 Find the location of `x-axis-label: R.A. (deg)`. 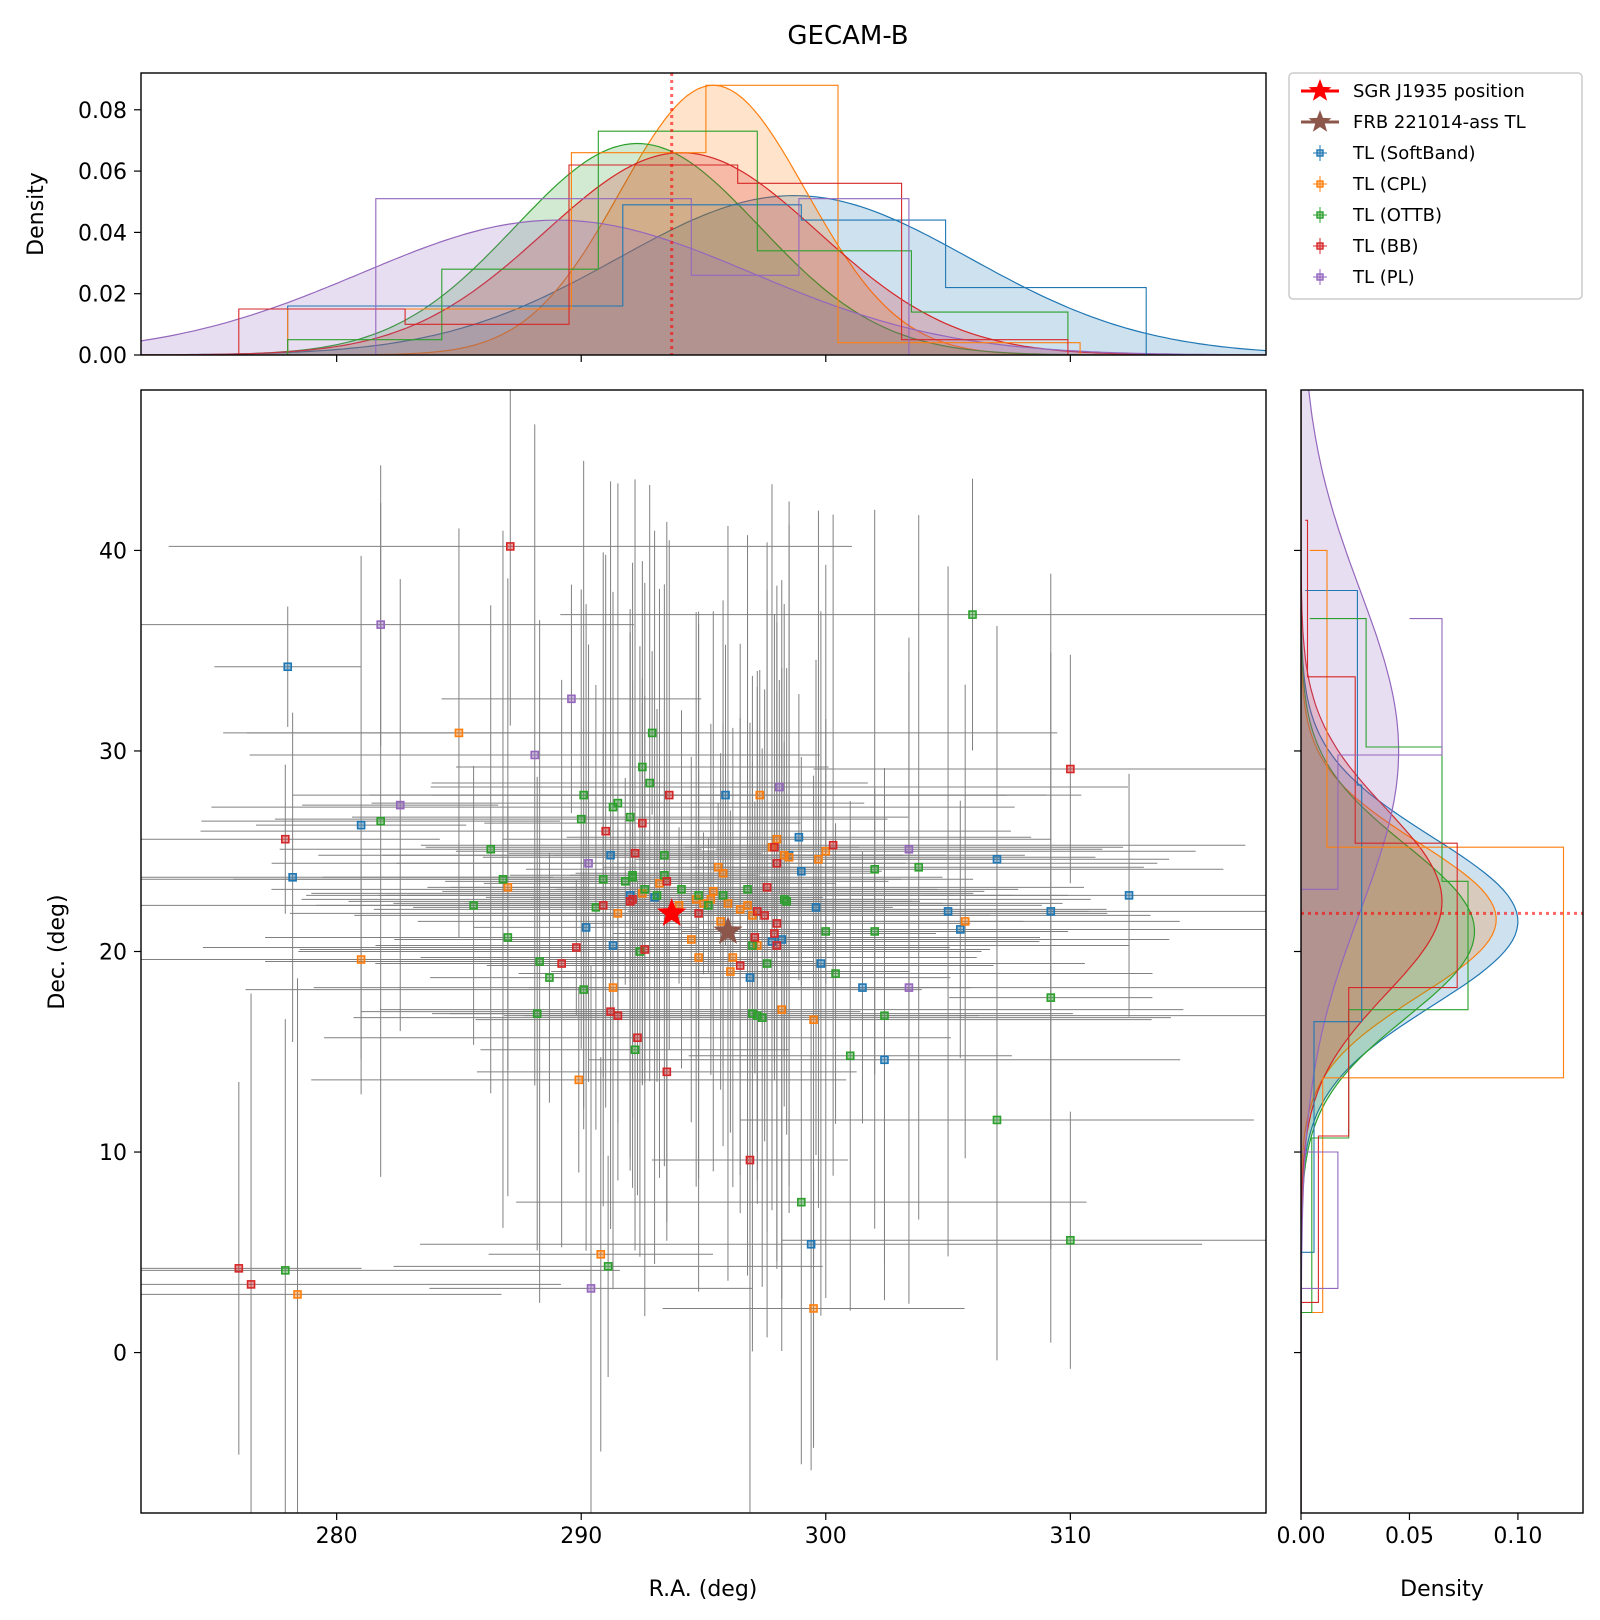

x-axis-label: R.A. (deg) is located at coordinates (703, 1589).